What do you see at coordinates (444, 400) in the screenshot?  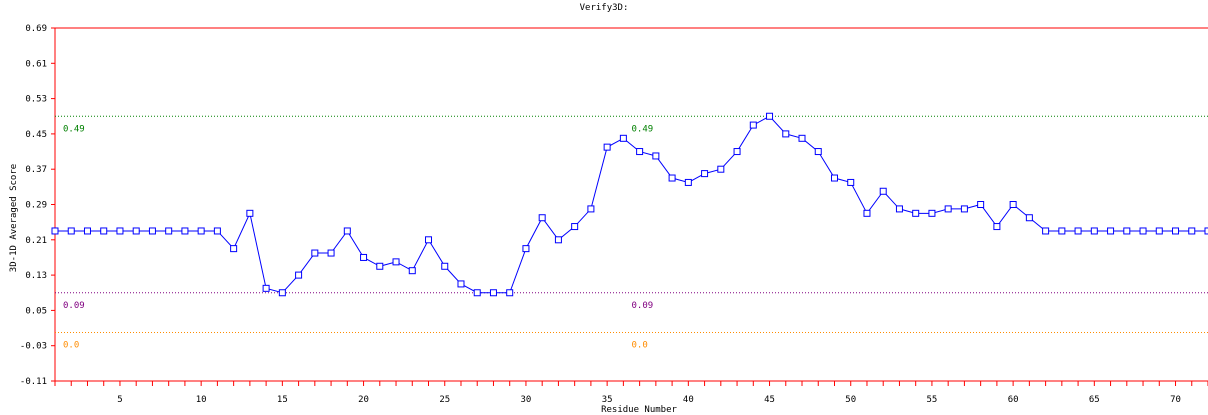 I see `x-tick-label: 25` at bounding box center [444, 400].